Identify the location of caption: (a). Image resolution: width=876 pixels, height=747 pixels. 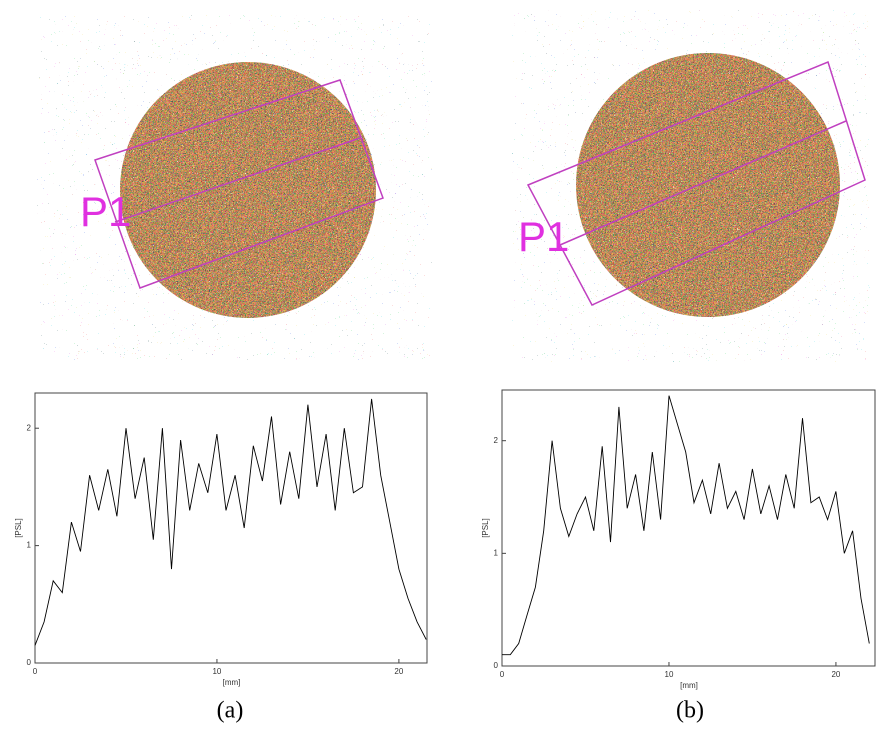
(230, 711).